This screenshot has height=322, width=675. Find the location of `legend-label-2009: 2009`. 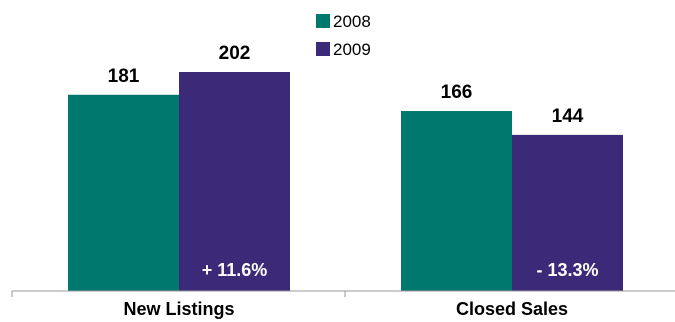

legend-label-2009: 2009 is located at coordinates (352, 49).